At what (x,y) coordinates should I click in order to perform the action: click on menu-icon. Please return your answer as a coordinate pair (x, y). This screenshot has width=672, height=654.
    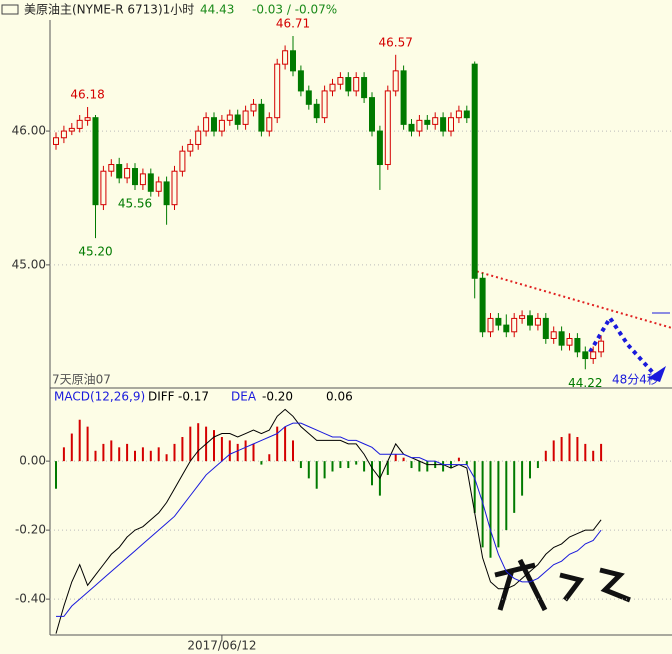
    Looking at the image, I should click on (10, 9).